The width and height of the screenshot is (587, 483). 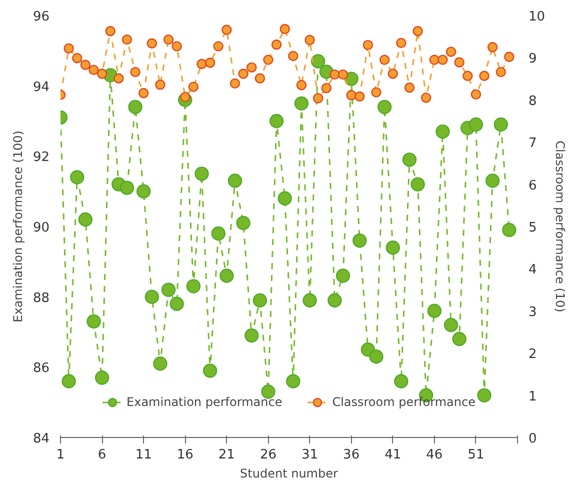 What do you see at coordinates (17, 226) in the screenshot?
I see `y-axis-title: Examination performance (100)` at bounding box center [17, 226].